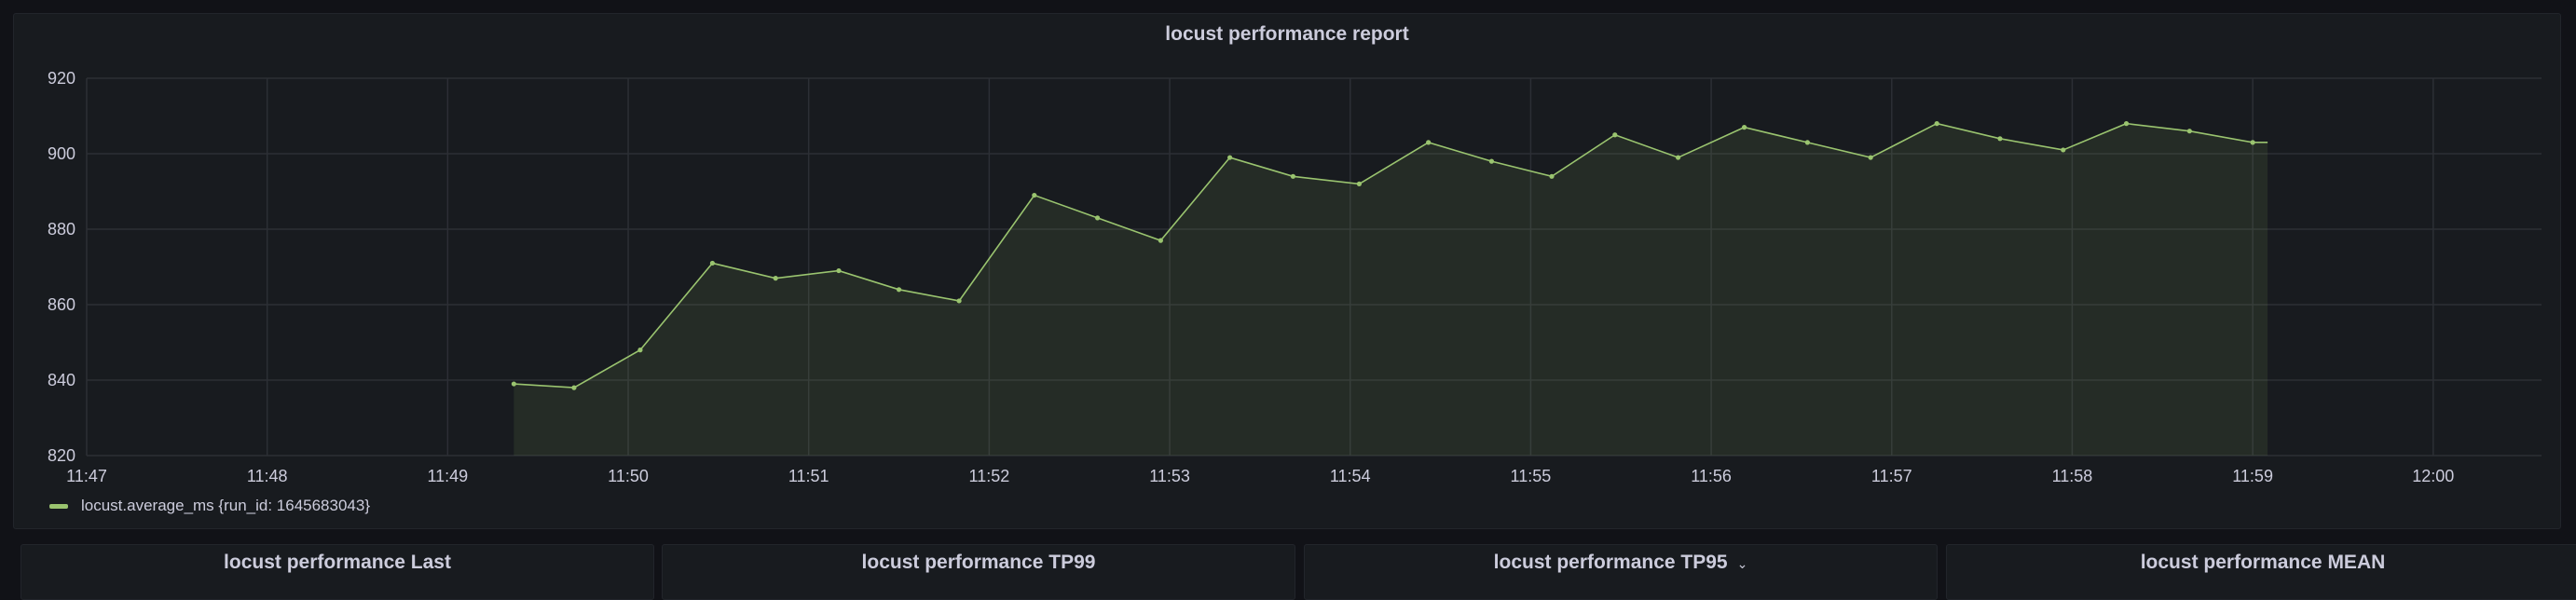 This screenshot has height=600, width=2576. I want to click on x-tick-label: 11:59, so click(2252, 476).